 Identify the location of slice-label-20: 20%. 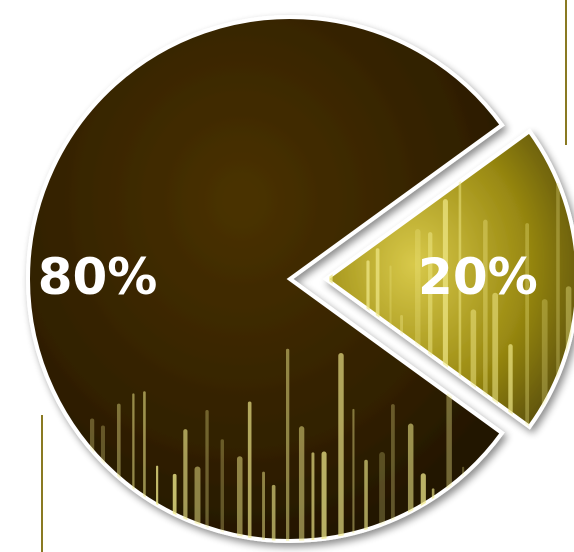
(478, 277).